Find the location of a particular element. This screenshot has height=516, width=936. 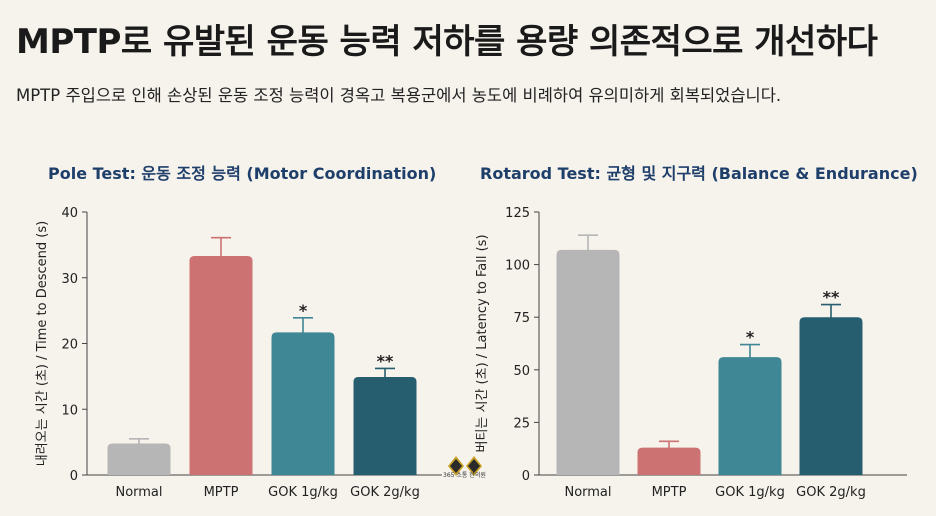

y-tick-label: 50 is located at coordinates (521, 371).